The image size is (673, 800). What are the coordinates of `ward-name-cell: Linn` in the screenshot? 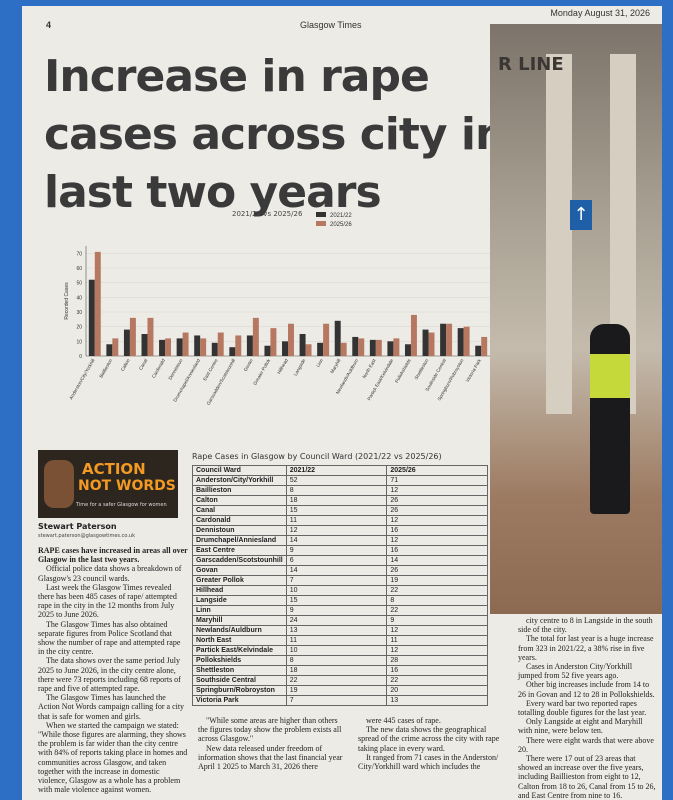 It's located at (239, 610).